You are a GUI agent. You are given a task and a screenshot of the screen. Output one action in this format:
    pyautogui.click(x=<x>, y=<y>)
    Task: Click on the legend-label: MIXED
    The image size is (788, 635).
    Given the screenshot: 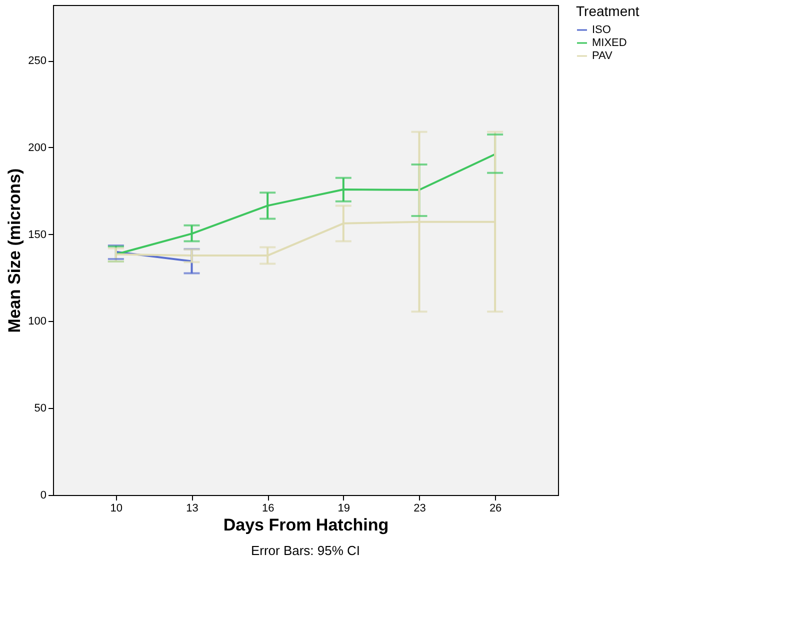 What is the action you would take?
    pyautogui.click(x=609, y=43)
    